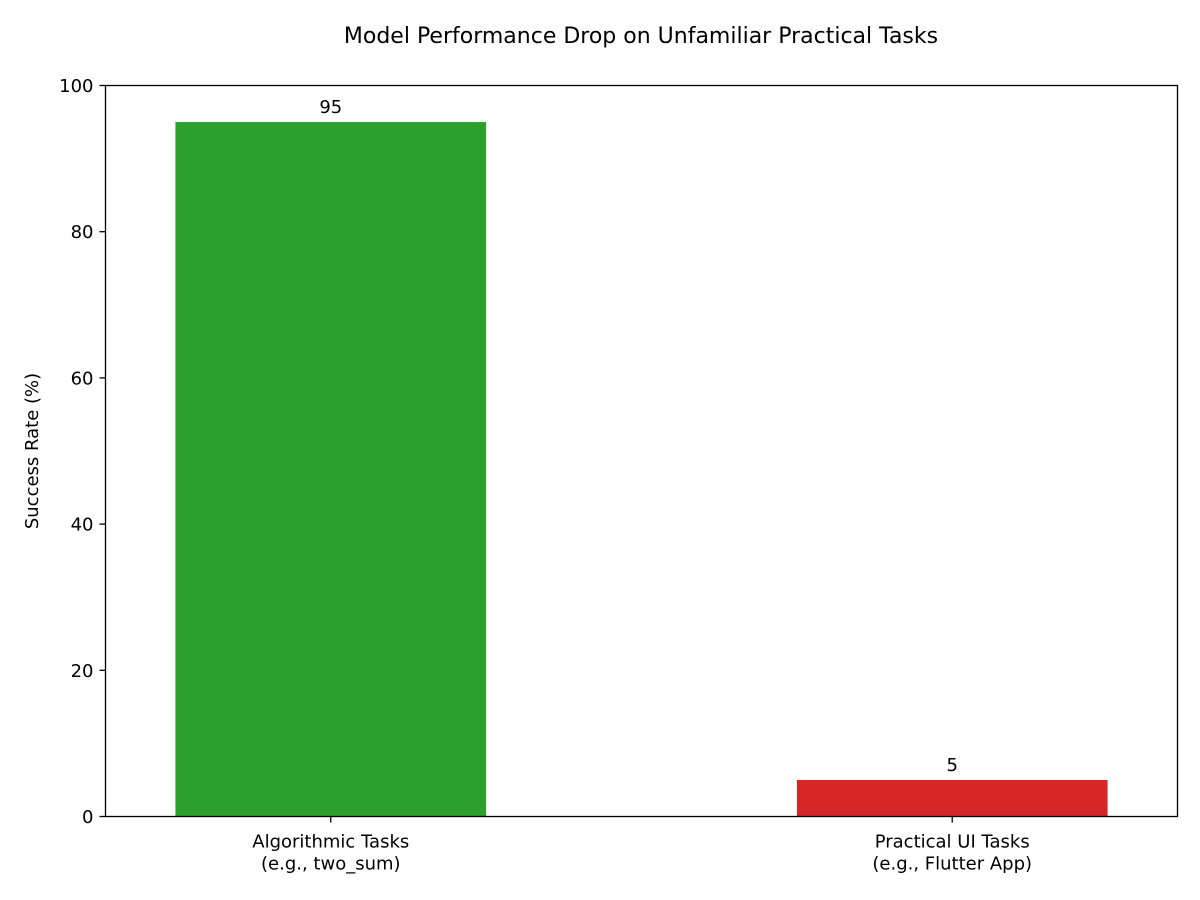 Image resolution: width=1200 pixels, height=900 pixels. I want to click on x-tick-label-line: Practical UI Tasks, so click(952, 842).